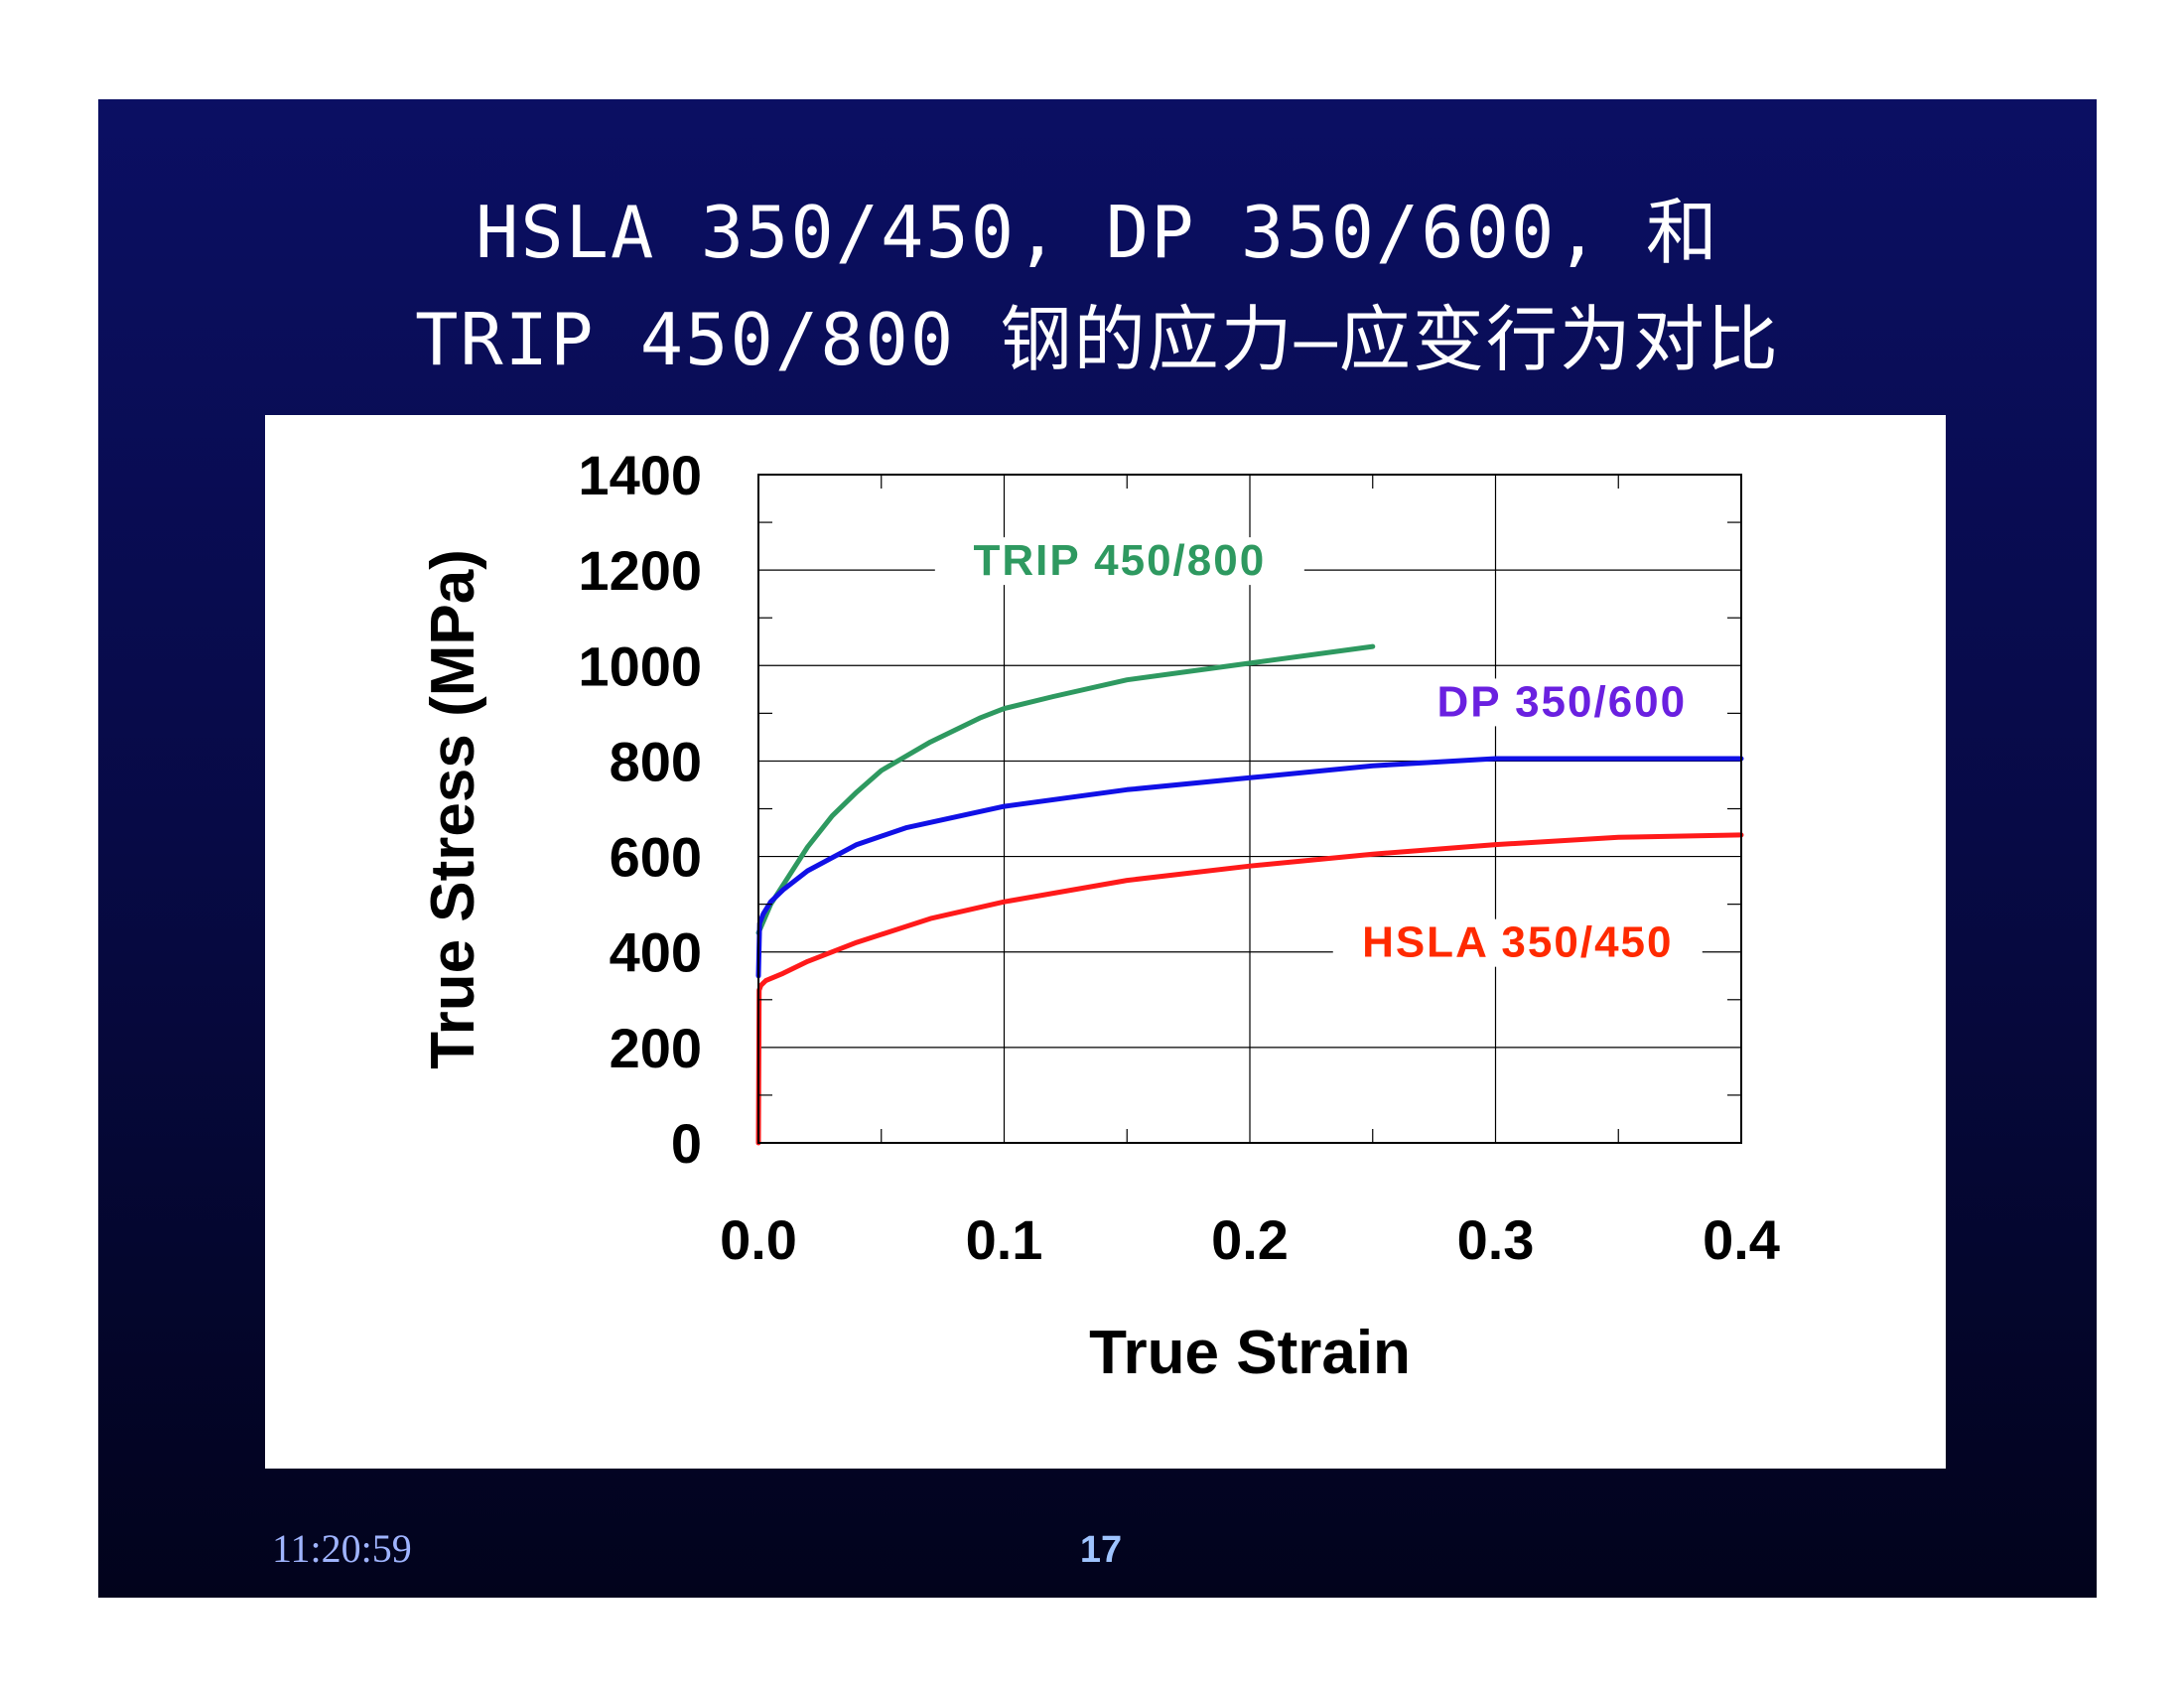 The width and height of the screenshot is (2184, 1688). What do you see at coordinates (1097, 232) in the screenshot?
I see `slide-title-line-1: HSLA 350/450, DP 350/600, 和` at bounding box center [1097, 232].